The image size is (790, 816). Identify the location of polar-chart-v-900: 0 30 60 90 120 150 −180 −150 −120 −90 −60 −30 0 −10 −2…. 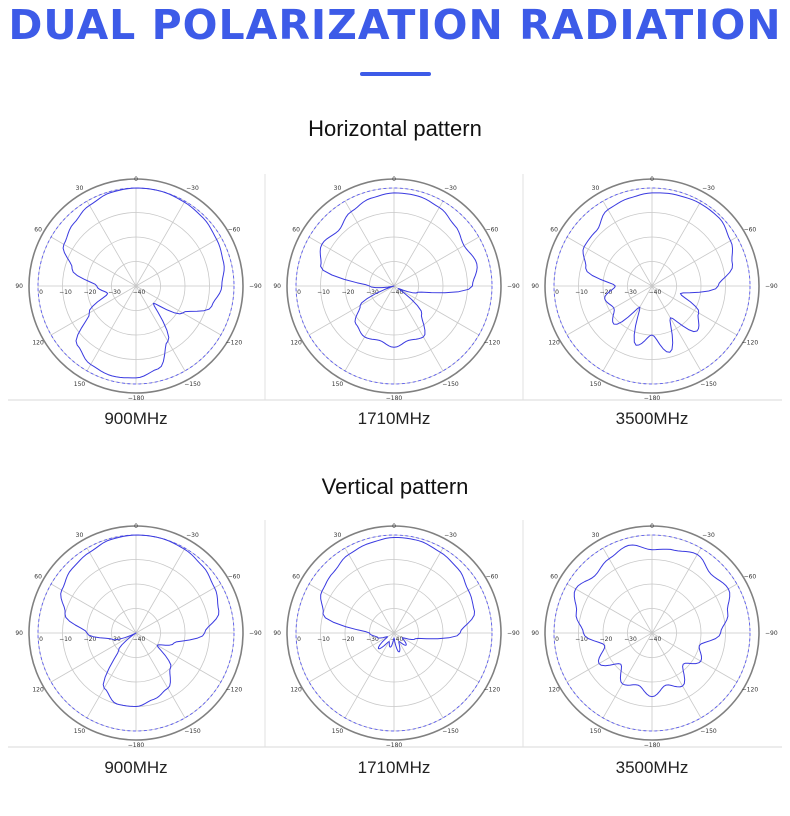
(138, 635).